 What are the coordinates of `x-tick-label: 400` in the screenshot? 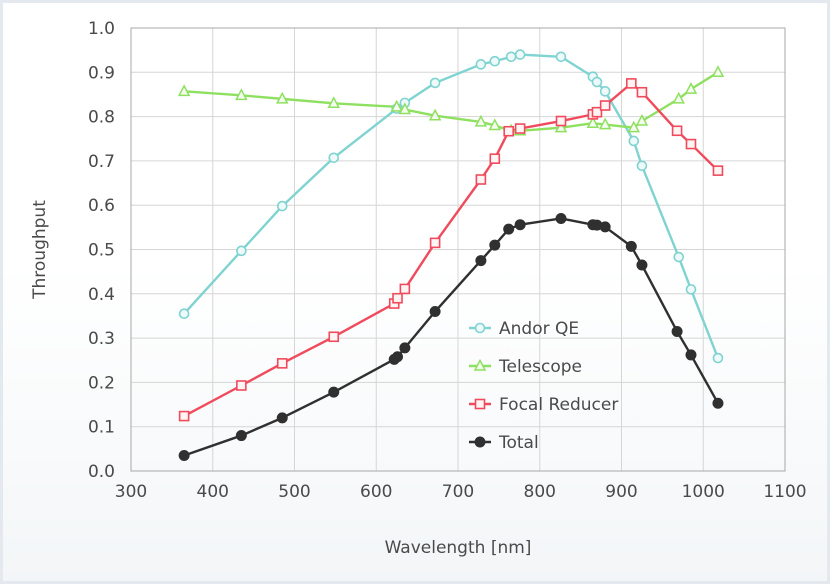 It's located at (213, 492).